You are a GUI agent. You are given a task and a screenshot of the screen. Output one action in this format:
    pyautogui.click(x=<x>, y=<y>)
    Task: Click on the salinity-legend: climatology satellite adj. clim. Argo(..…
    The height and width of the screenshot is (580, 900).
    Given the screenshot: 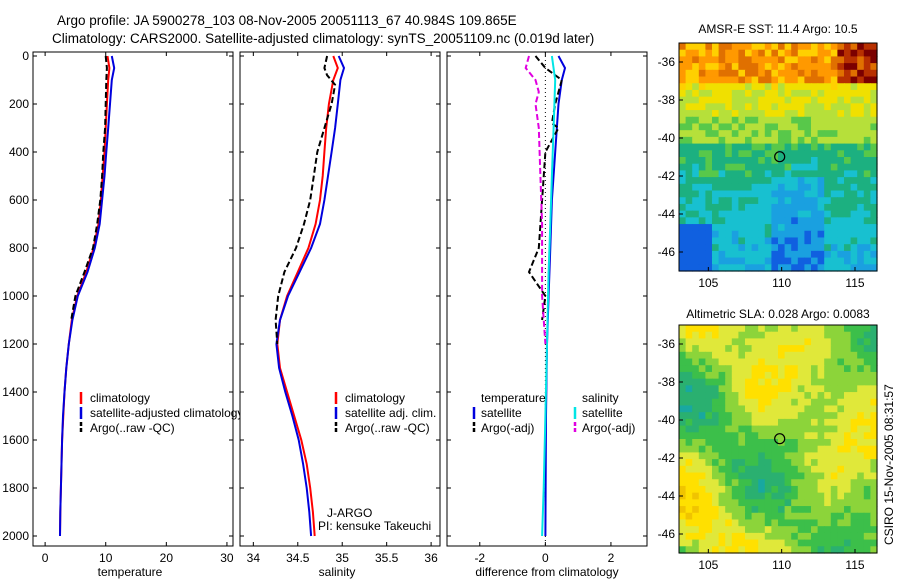 What is the action you would take?
    pyautogui.click(x=385, y=413)
    